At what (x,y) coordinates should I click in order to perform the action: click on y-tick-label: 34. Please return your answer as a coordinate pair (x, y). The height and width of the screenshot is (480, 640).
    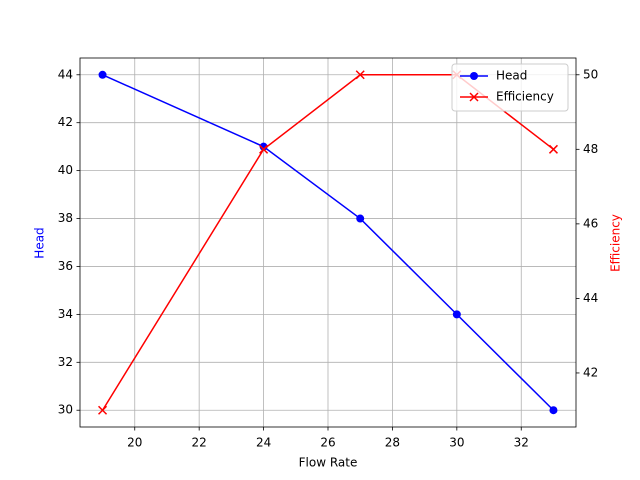
    Looking at the image, I should click on (65, 314).